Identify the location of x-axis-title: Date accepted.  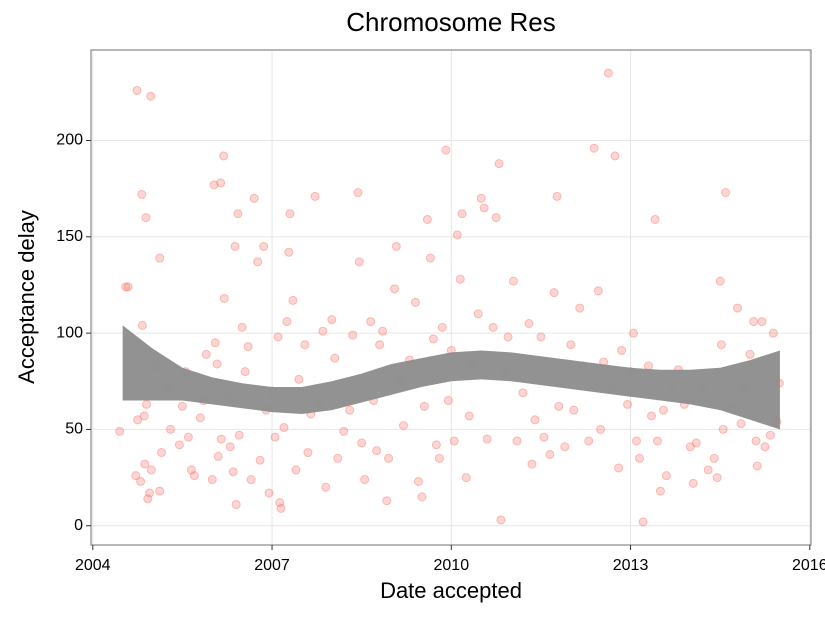
(451, 590).